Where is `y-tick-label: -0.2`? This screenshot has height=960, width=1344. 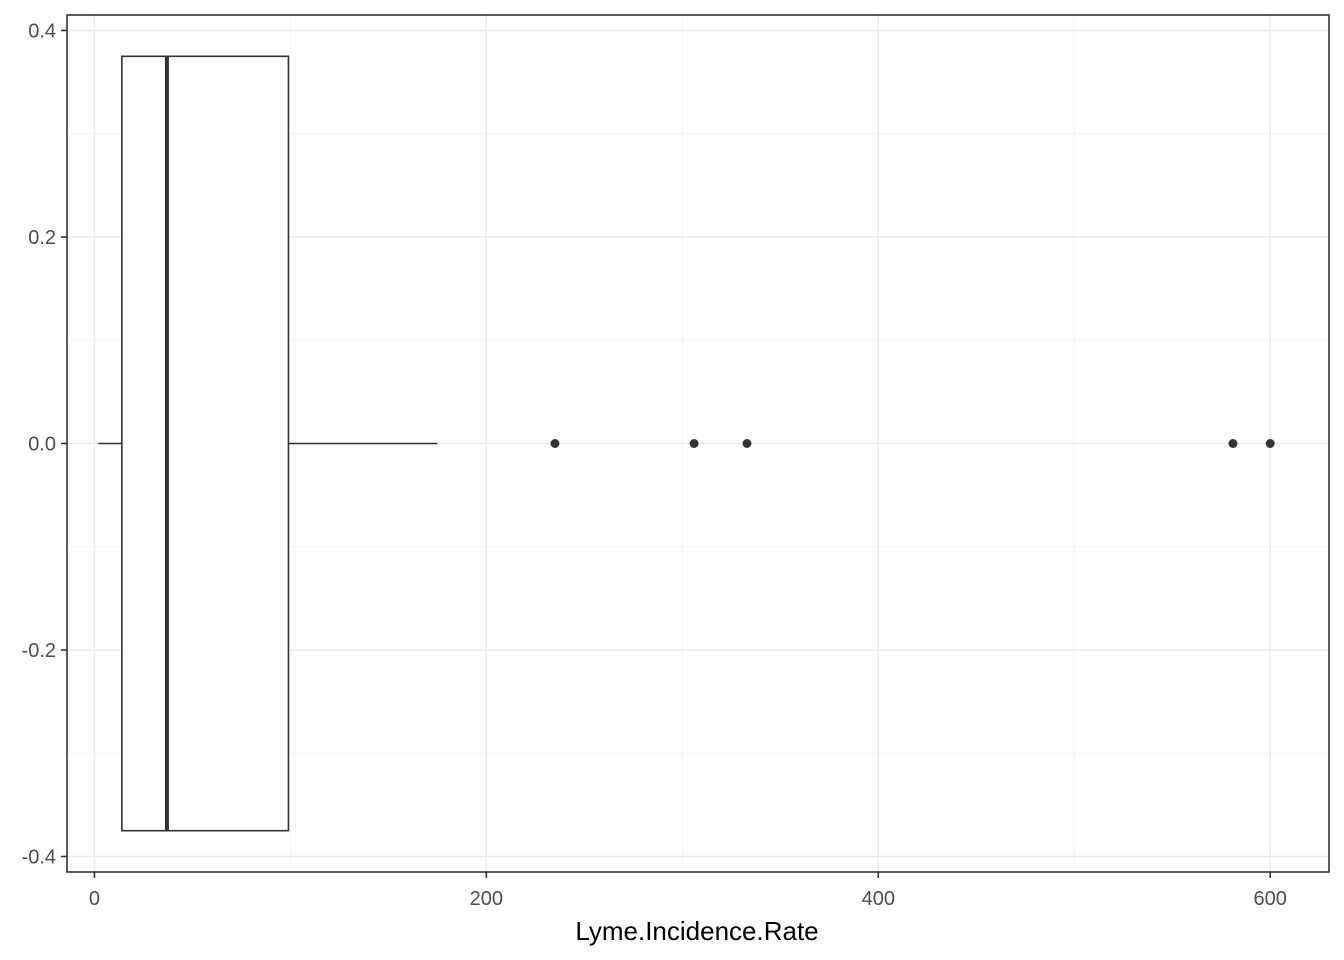 y-tick-label: -0.2 is located at coordinates (39, 651).